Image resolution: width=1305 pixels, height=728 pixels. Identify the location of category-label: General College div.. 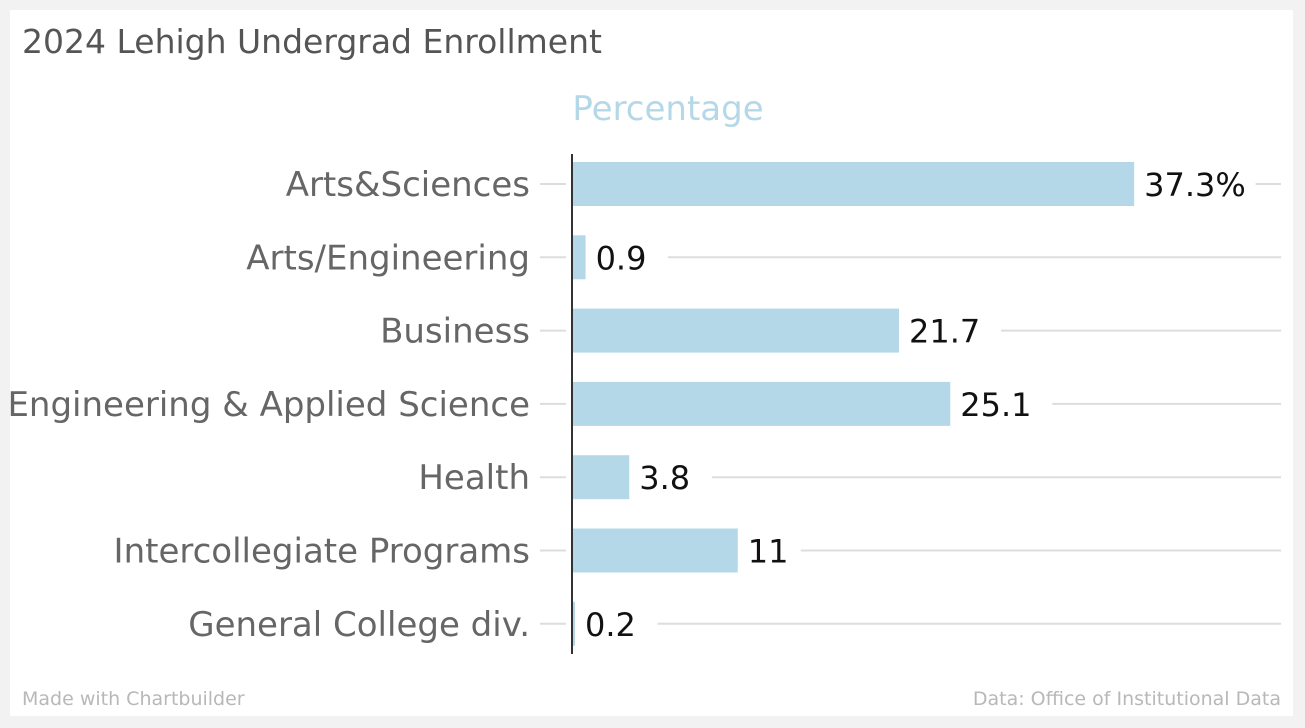
(359, 625).